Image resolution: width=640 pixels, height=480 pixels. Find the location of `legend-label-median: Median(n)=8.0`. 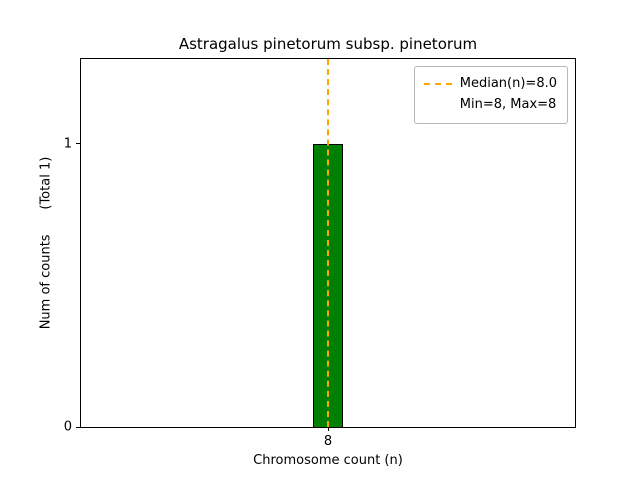

legend-label-median: Median(n)=8.0 is located at coordinates (508, 83).